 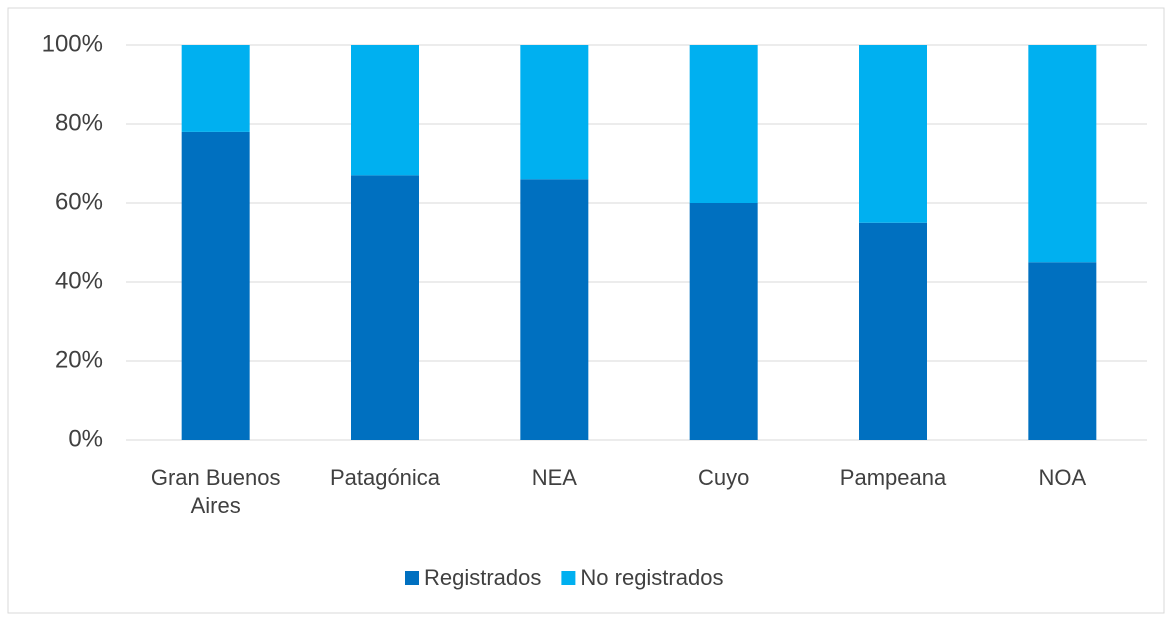 I want to click on y-tick-label: 100%, so click(x=72, y=43).